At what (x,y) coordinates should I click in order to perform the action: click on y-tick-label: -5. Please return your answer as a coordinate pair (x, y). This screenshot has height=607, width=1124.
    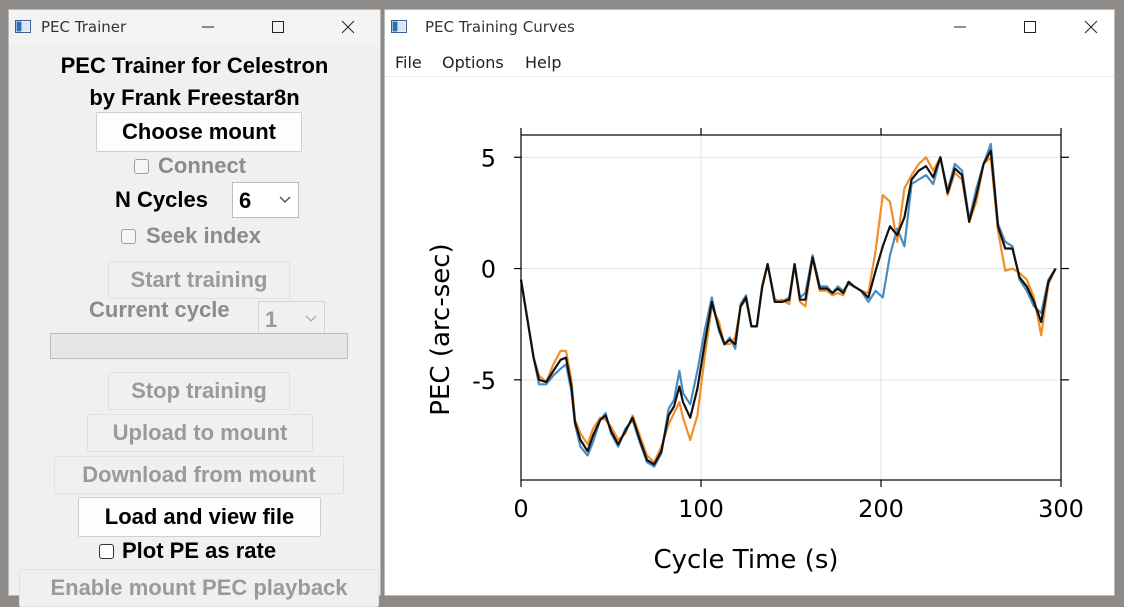
    Looking at the image, I should click on (484, 381).